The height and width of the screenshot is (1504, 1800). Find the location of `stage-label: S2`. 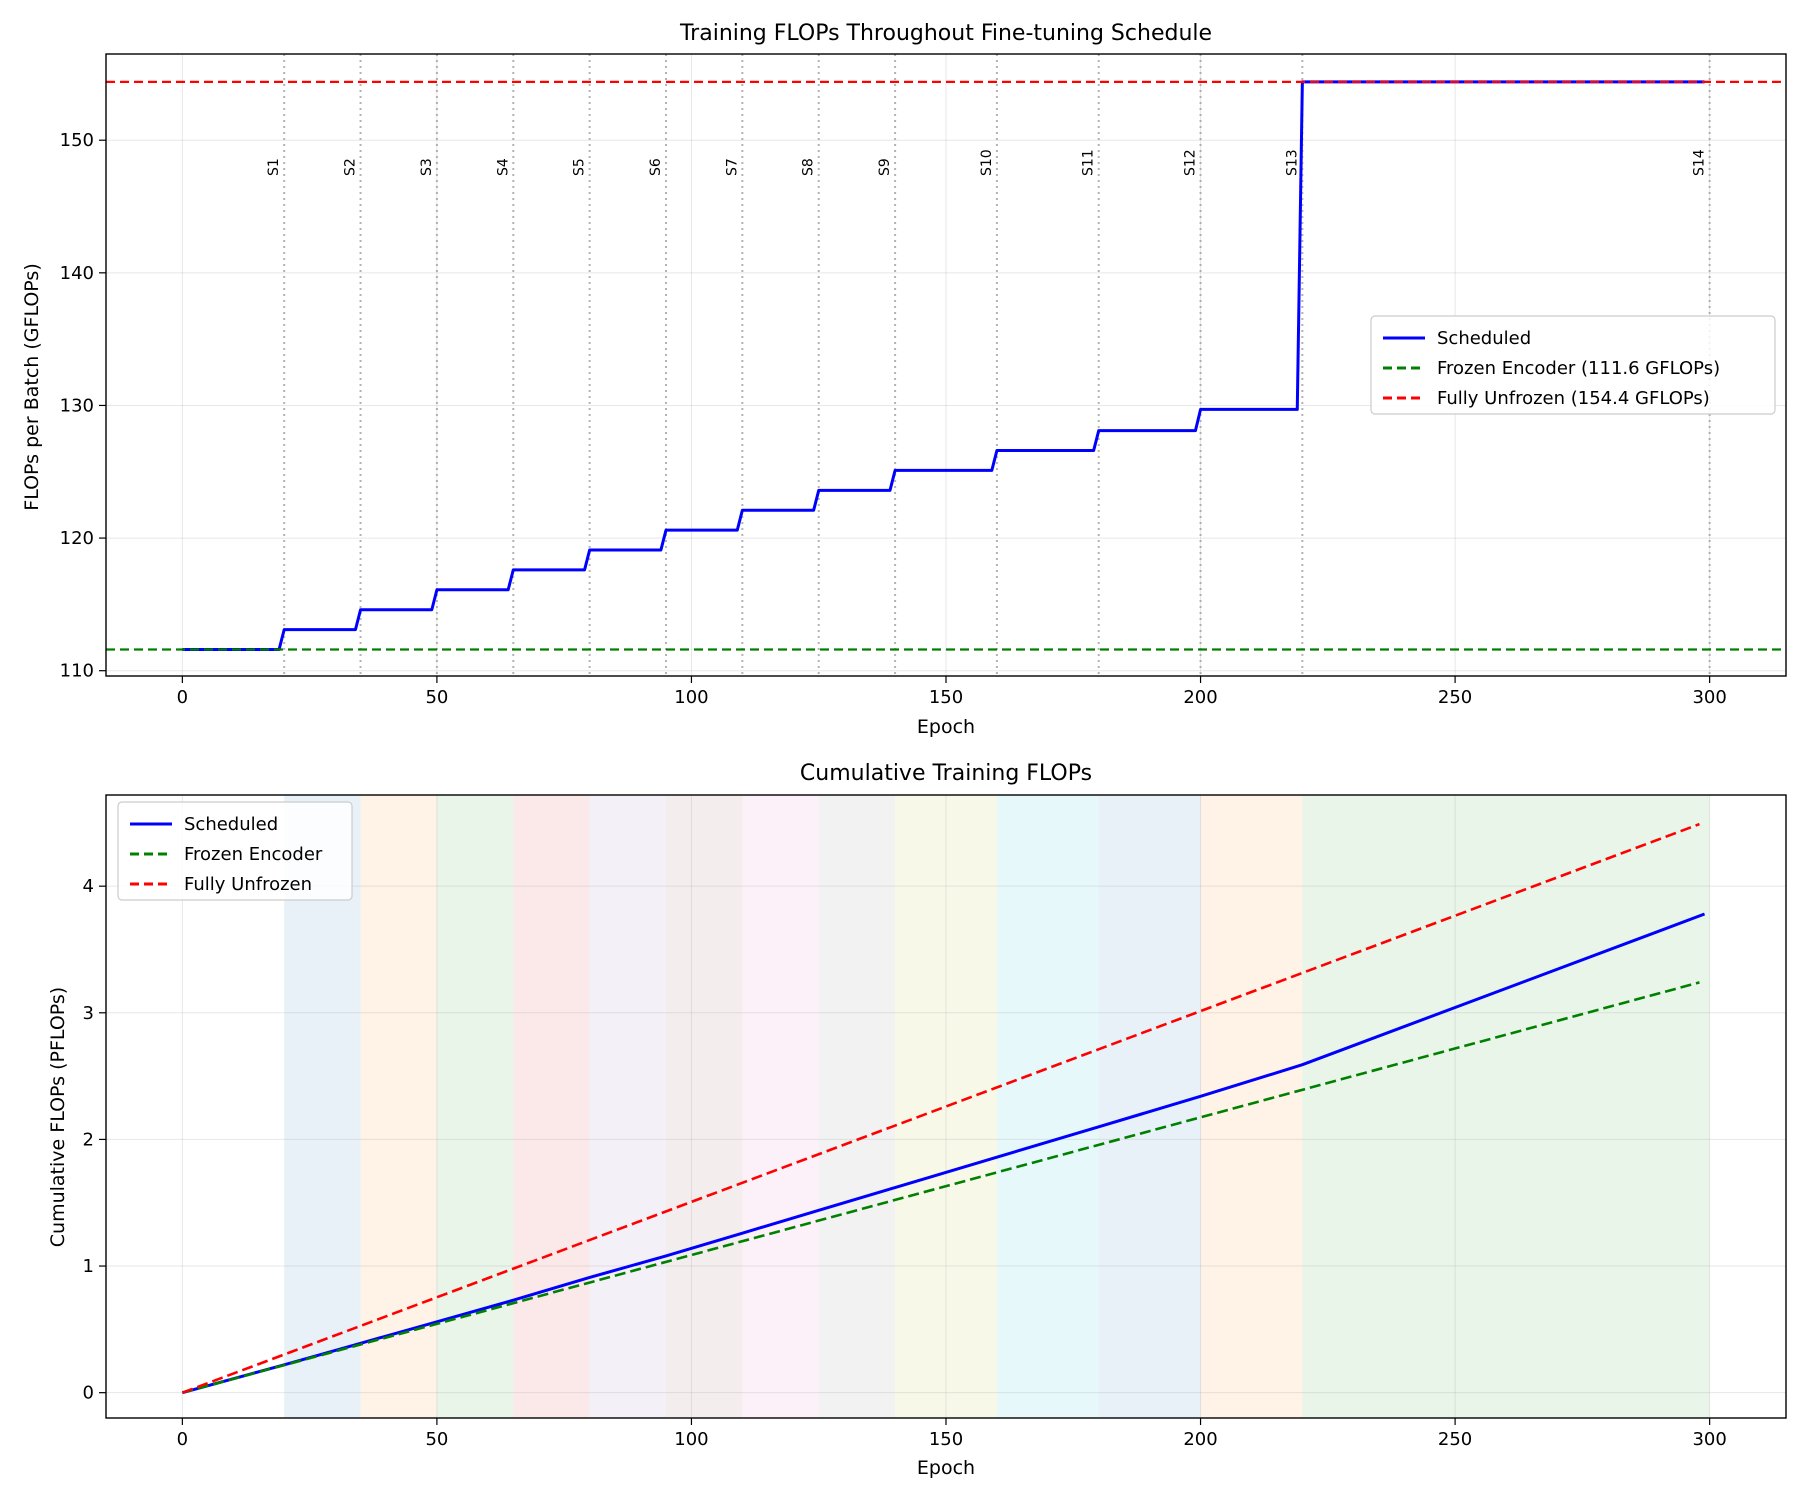

stage-label: S2 is located at coordinates (351, 167).